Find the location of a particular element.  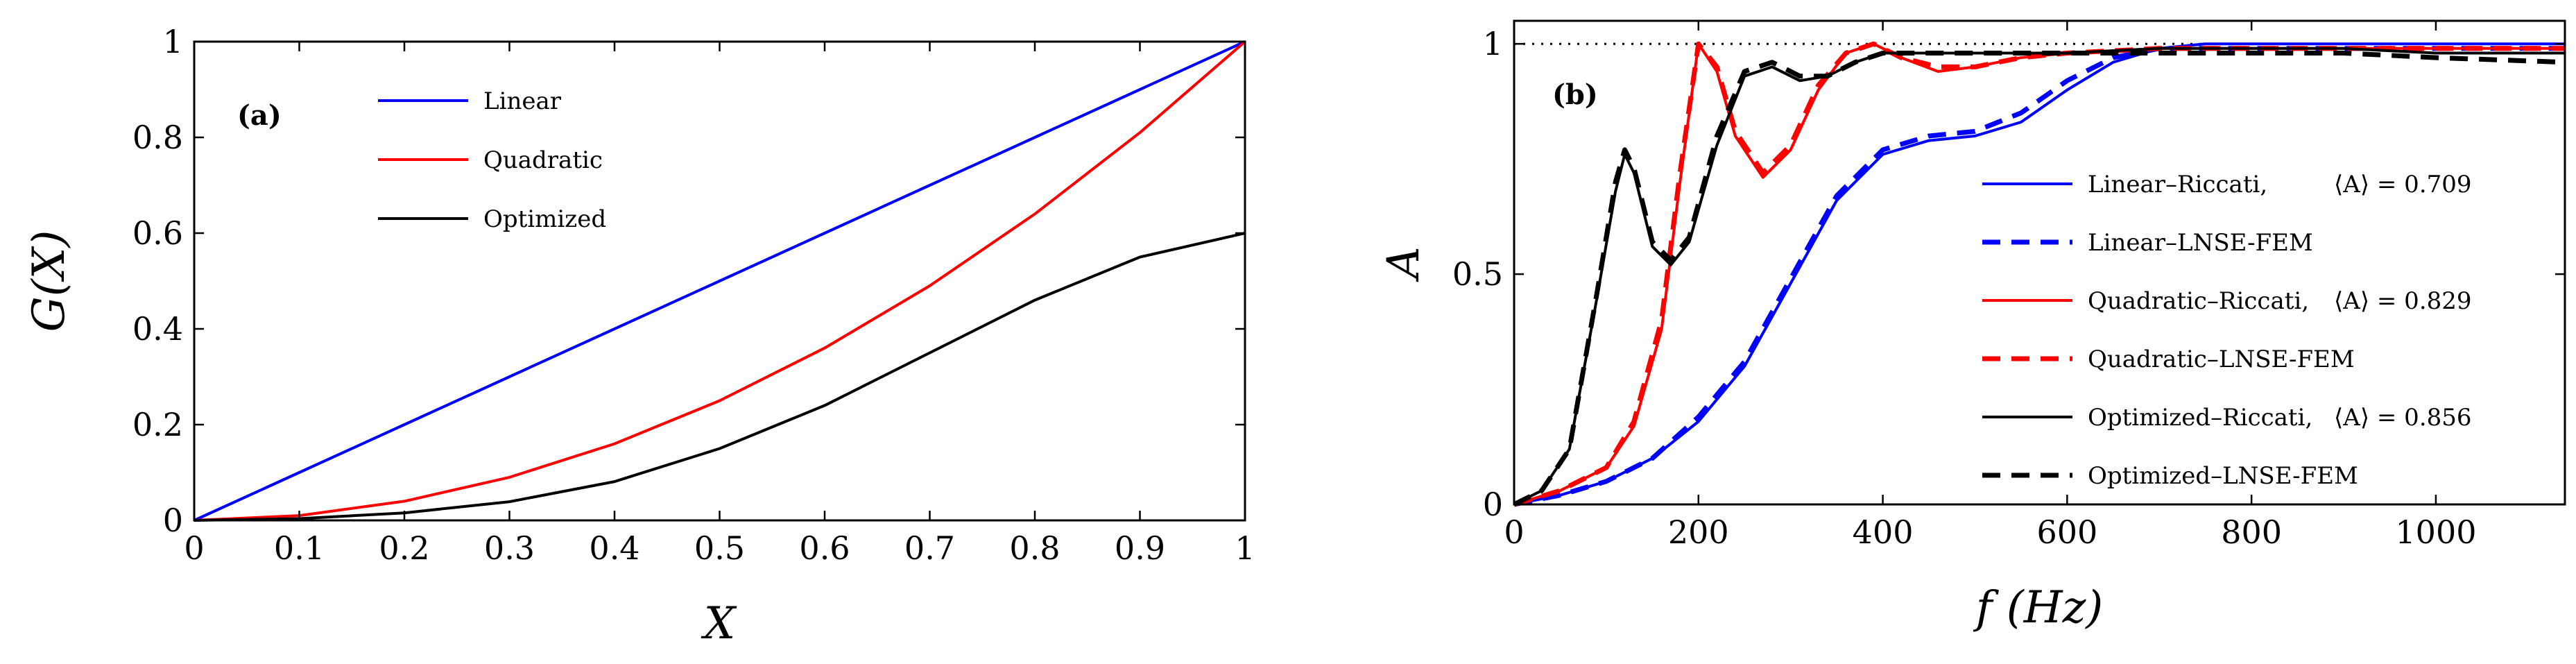

x-tick-label: 1000 is located at coordinates (2435, 532).